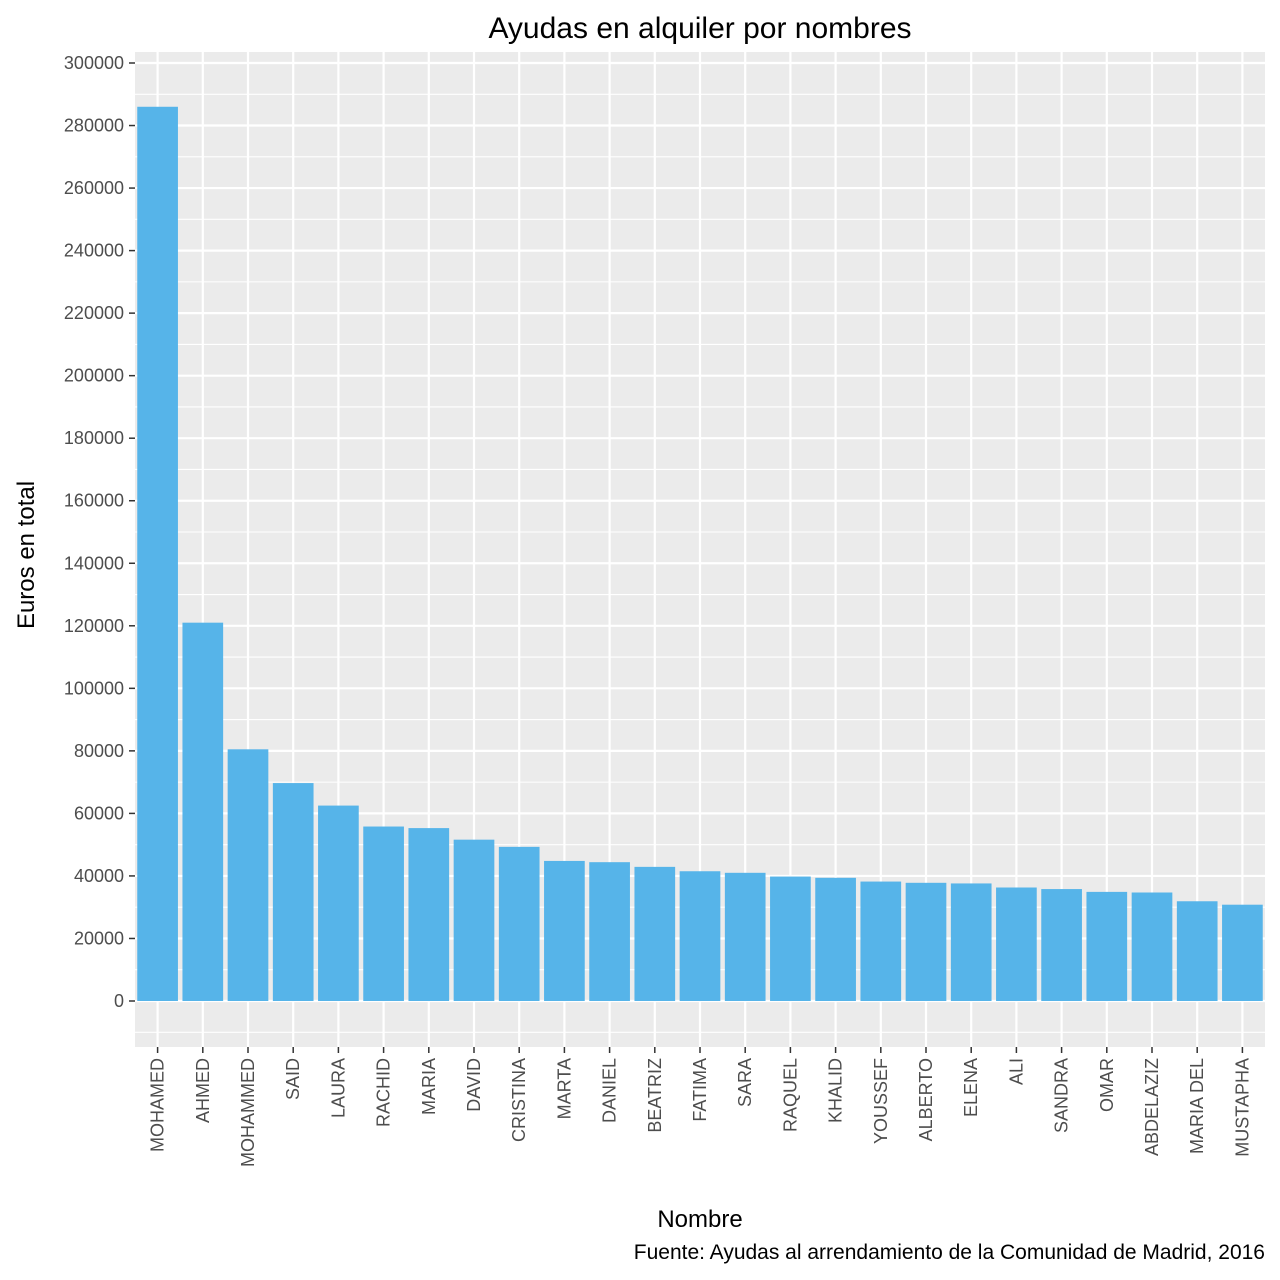 Image resolution: width=1280 pixels, height=1280 pixels. What do you see at coordinates (94, 126) in the screenshot?
I see `y-tick-label: 280000` at bounding box center [94, 126].